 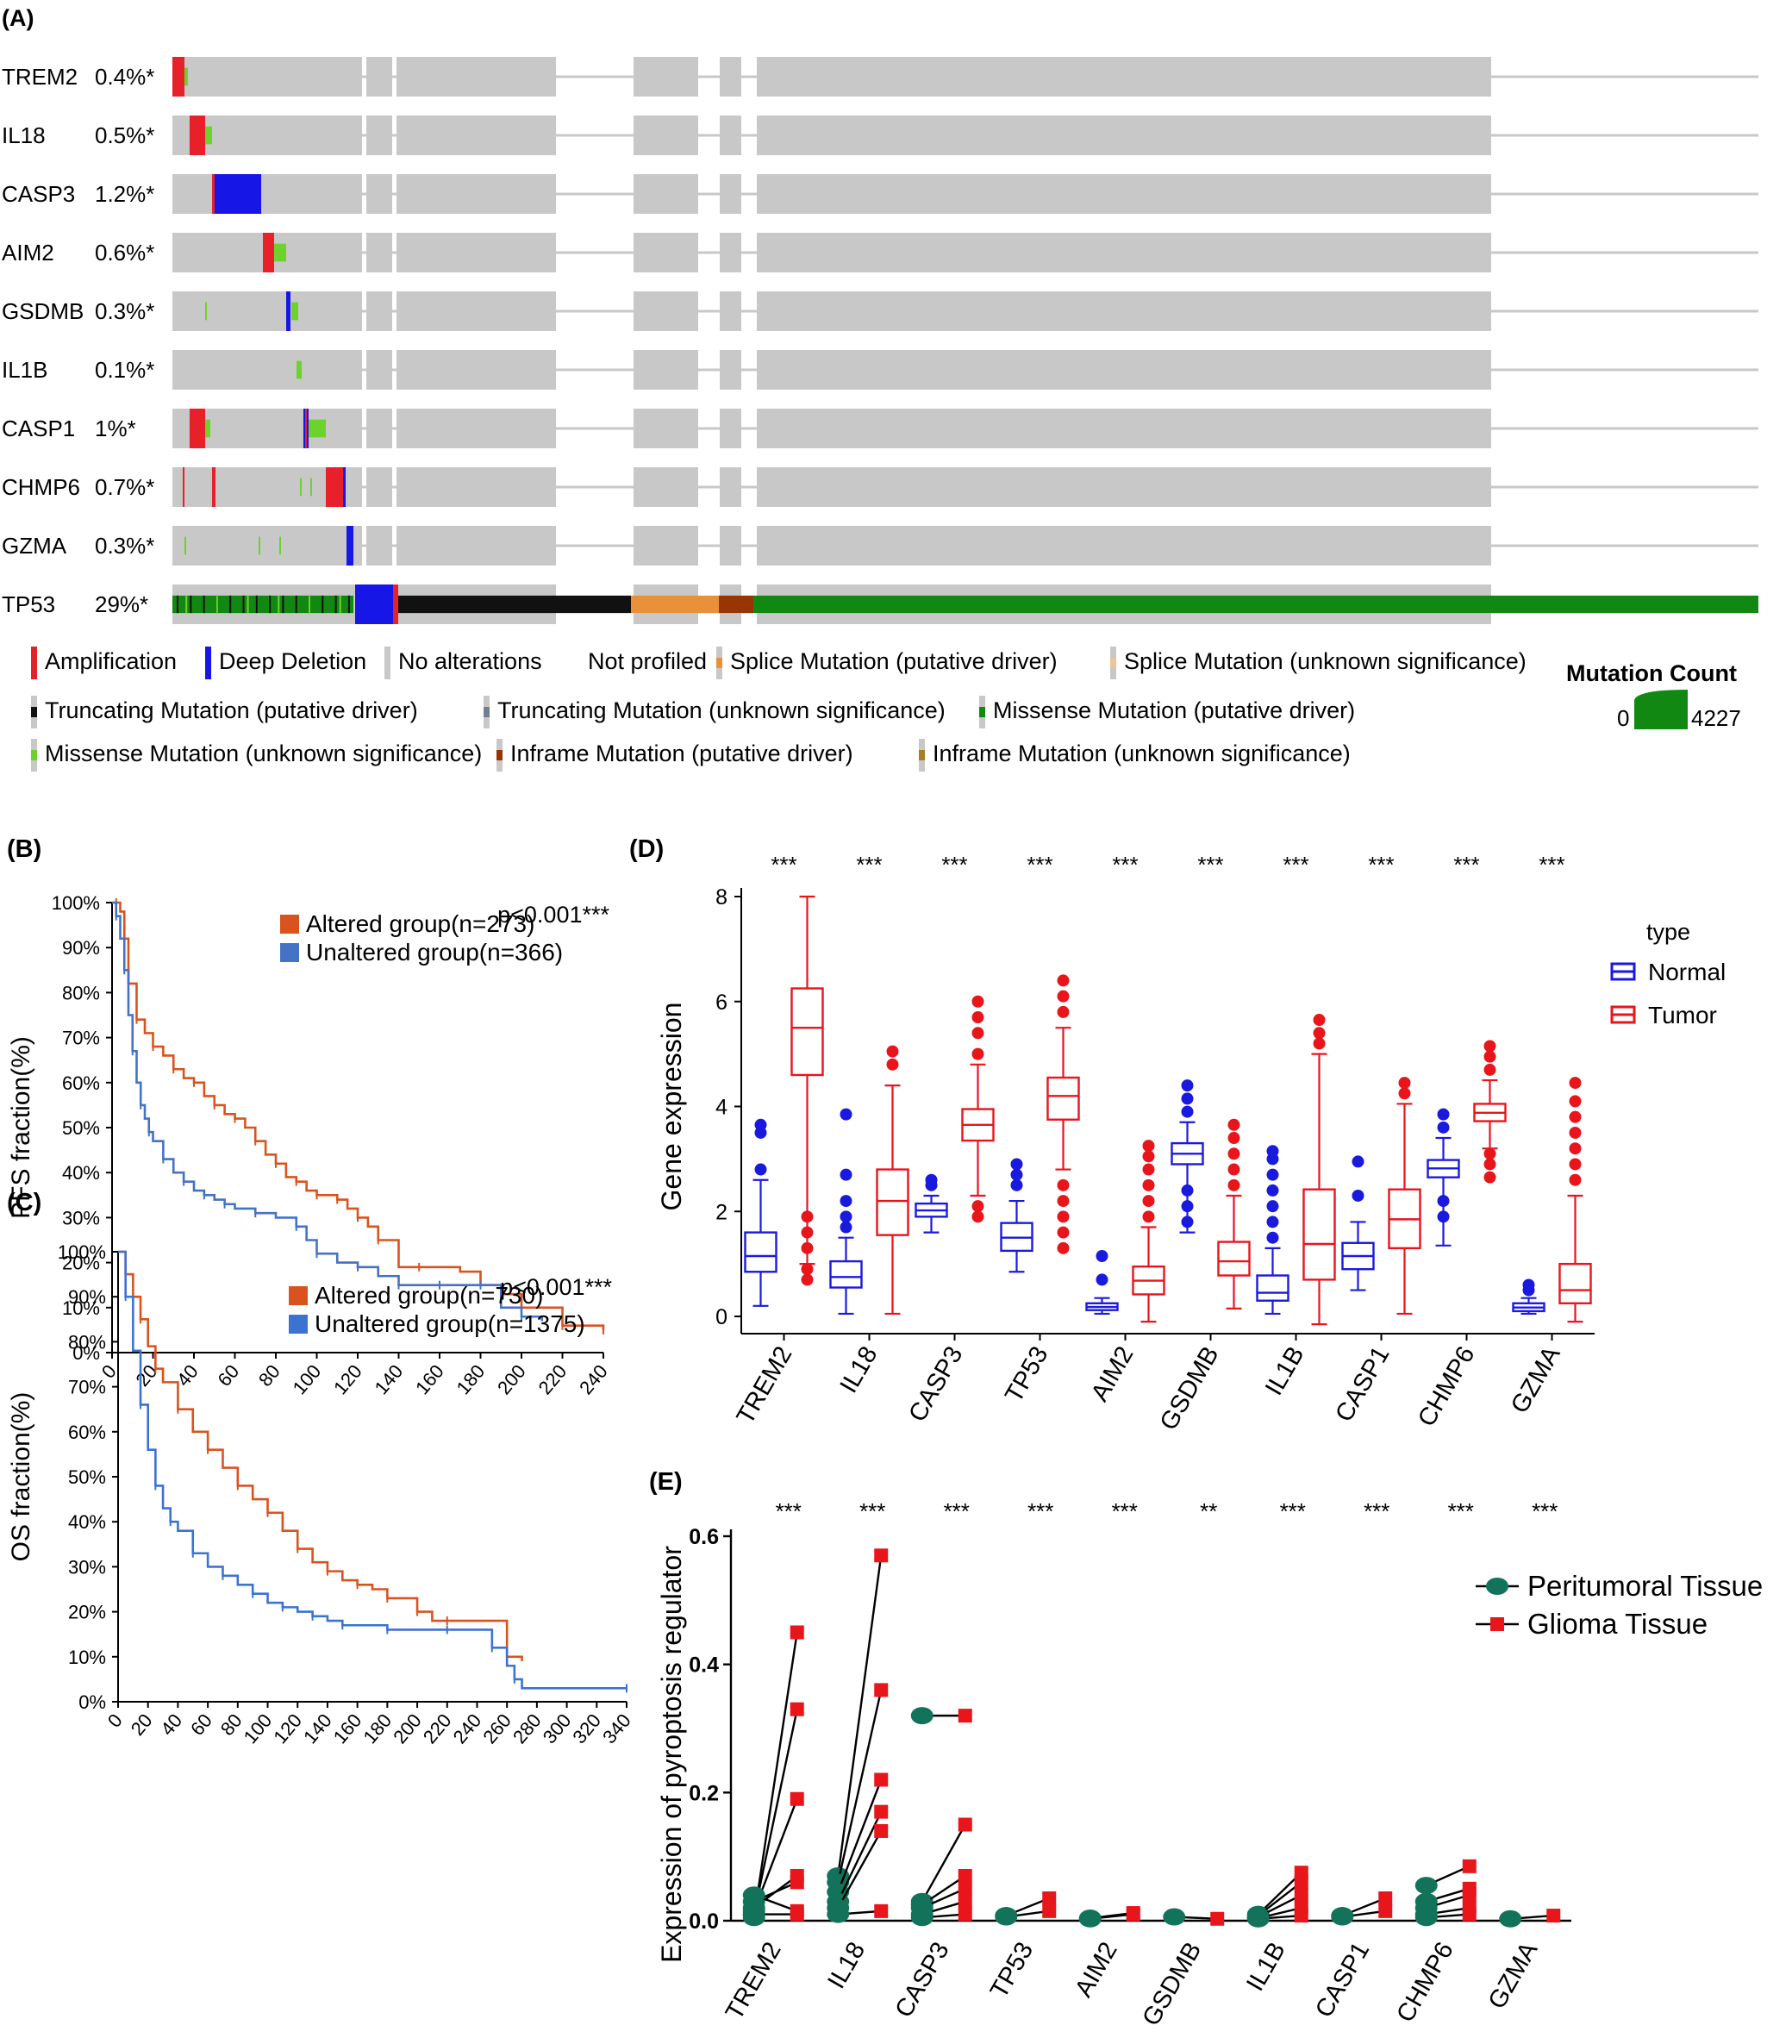 What do you see at coordinates (328, 1111) in the screenshot?
I see `survival-curve` at bounding box center [328, 1111].